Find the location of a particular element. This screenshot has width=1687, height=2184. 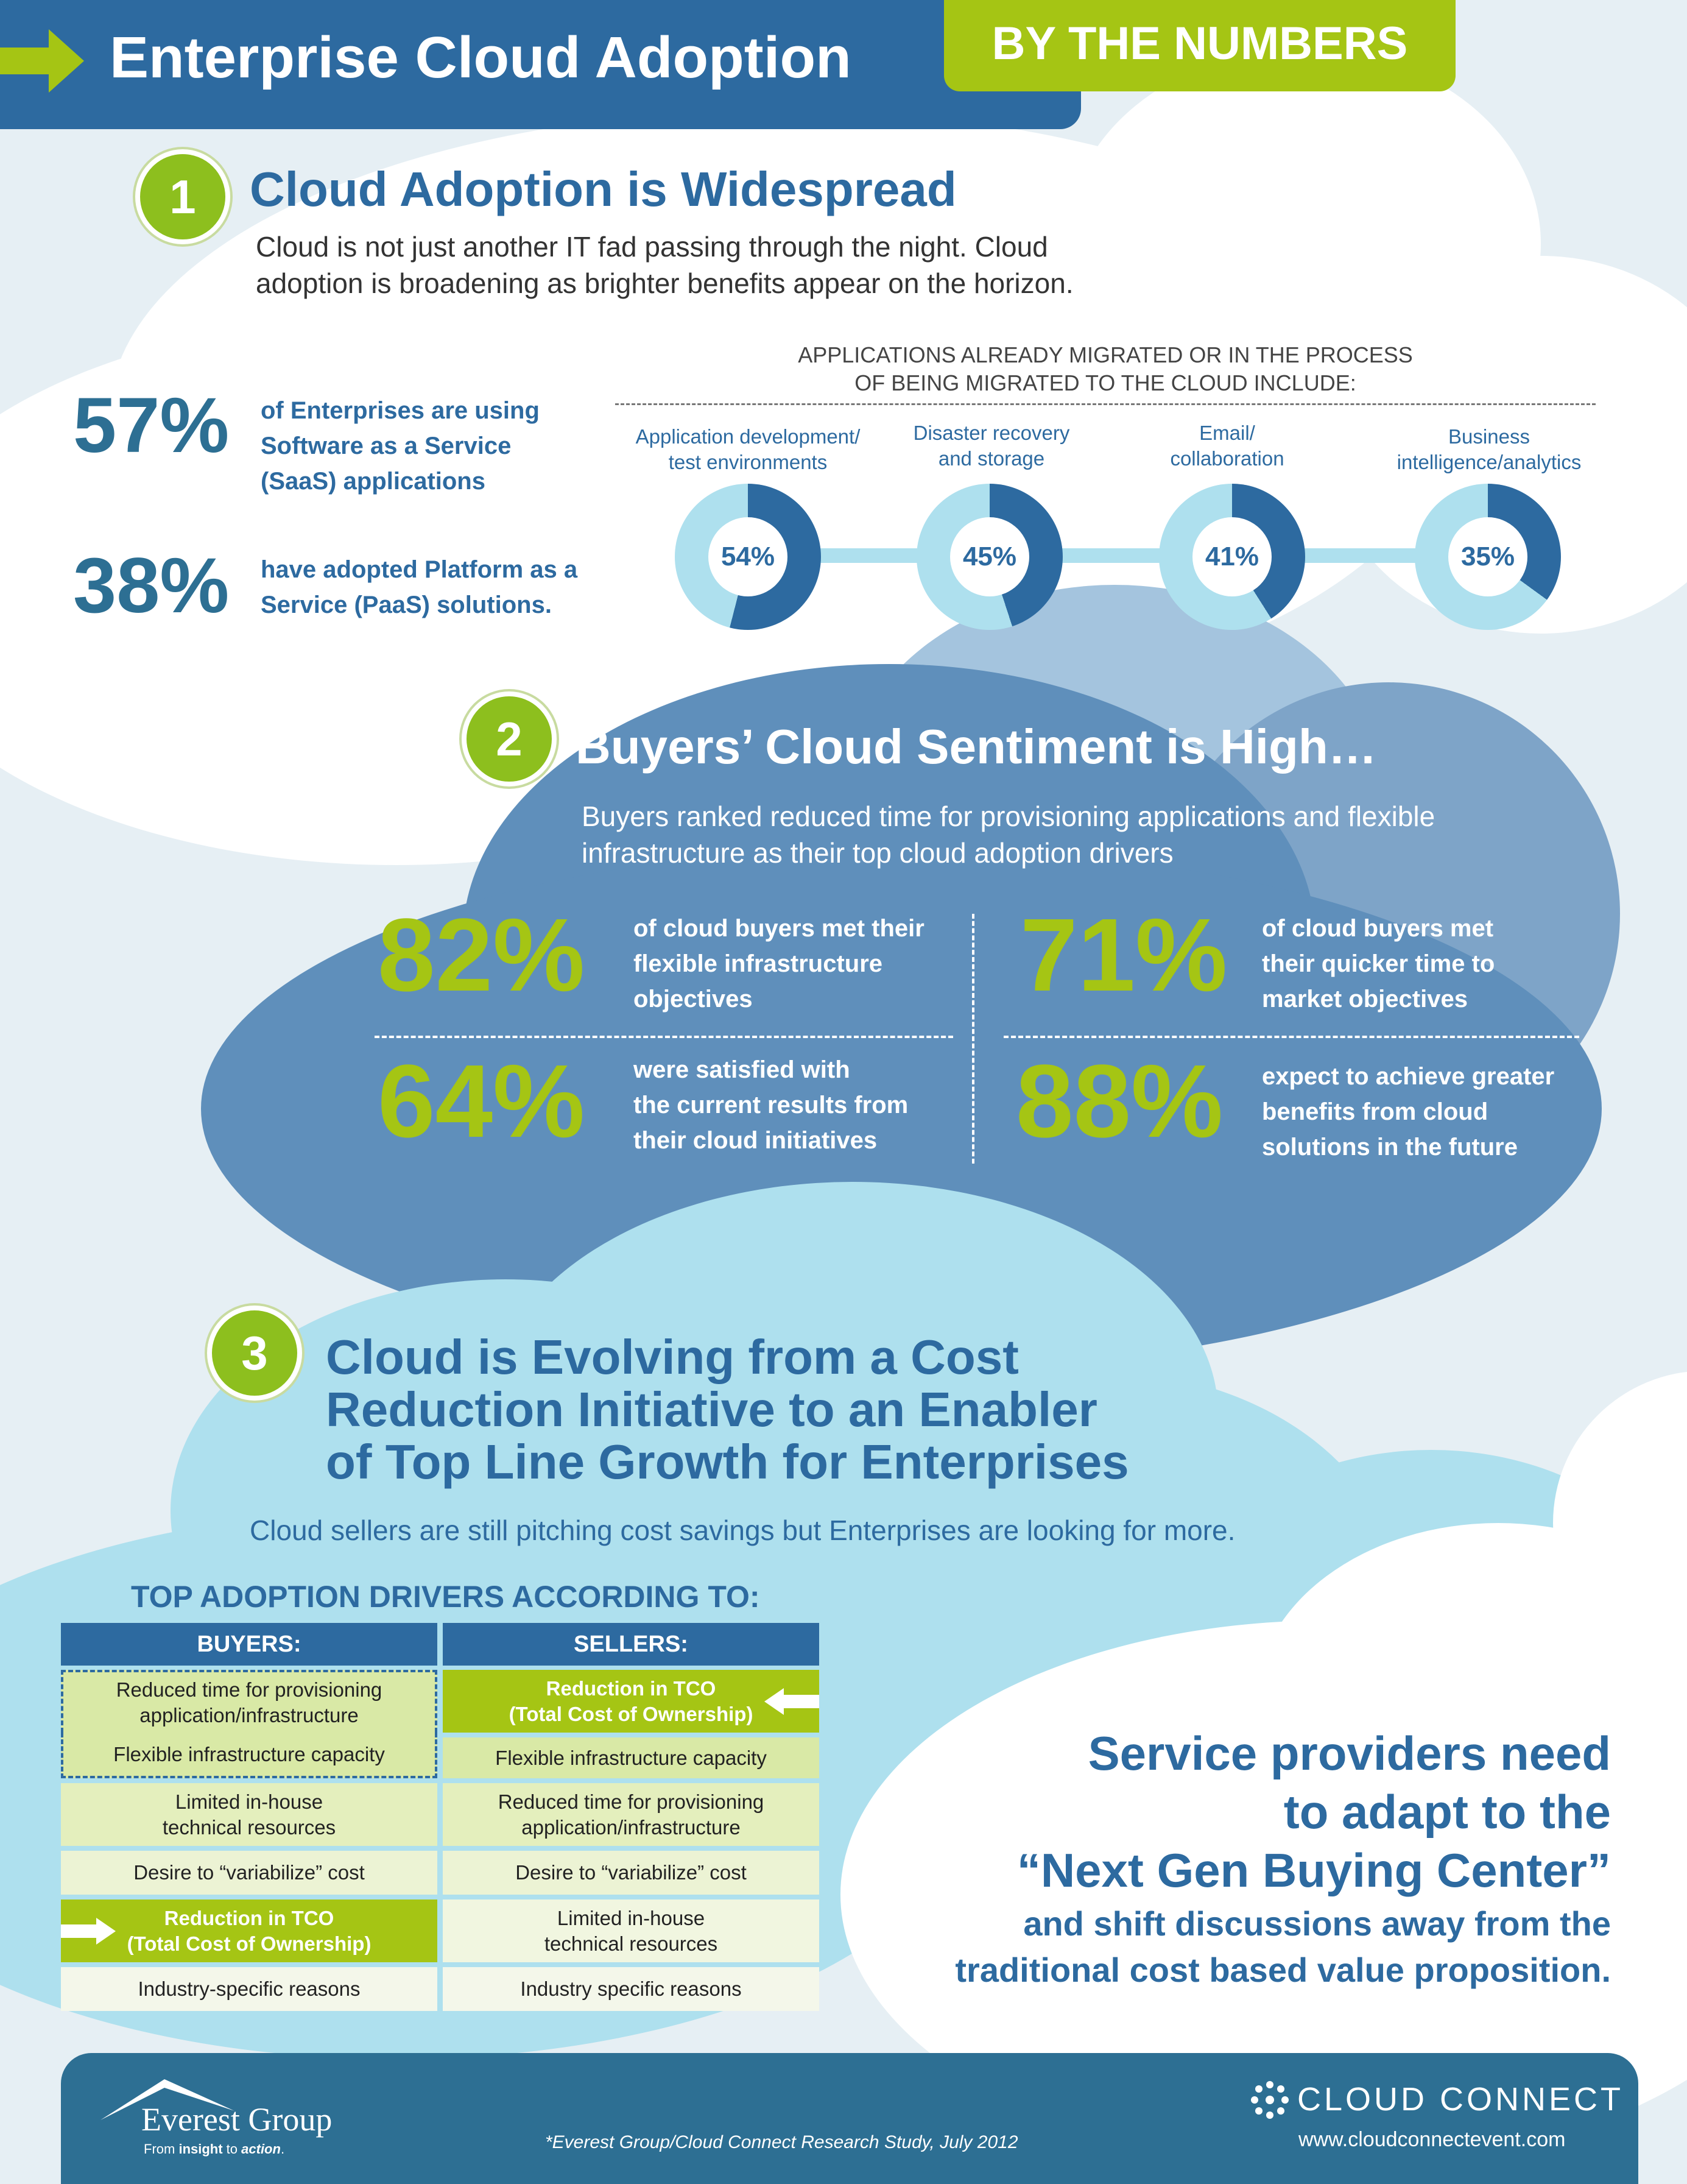

section-2-badge: 2 is located at coordinates (509, 738).